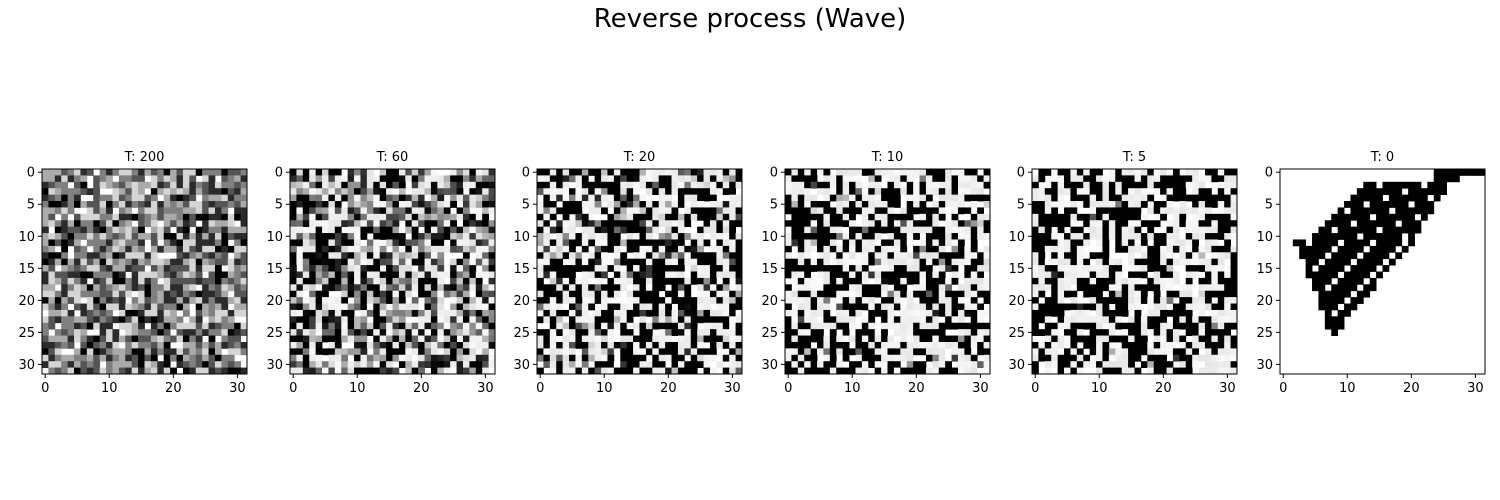 Image resolution: width=1500 pixels, height=500 pixels. What do you see at coordinates (639, 271) in the screenshot?
I see `axes-frame` at bounding box center [639, 271].